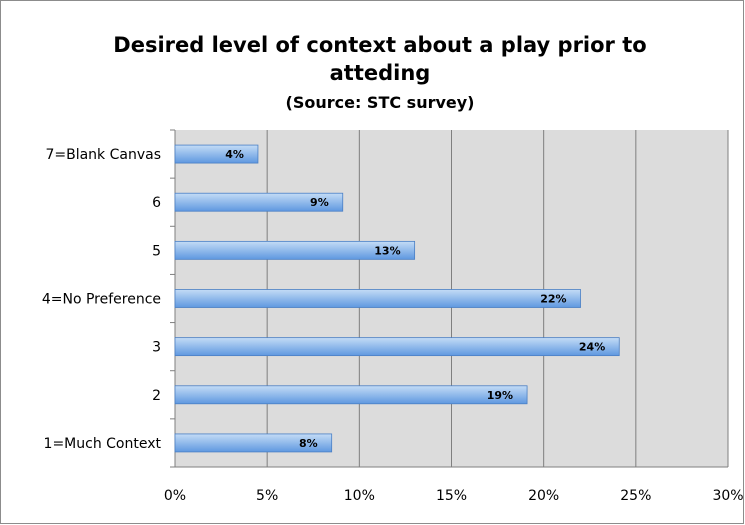 This screenshot has height=525, width=745. I want to click on x-tick-label: 5%, so click(267, 496).